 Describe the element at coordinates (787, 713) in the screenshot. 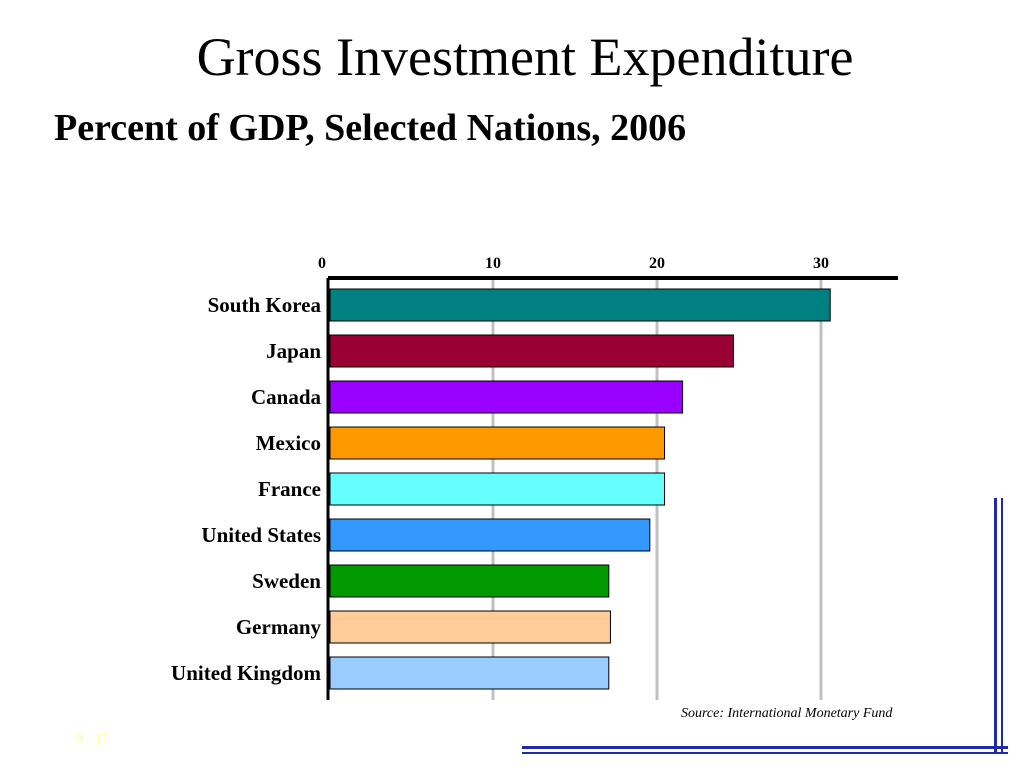

I see `source-note: Source: International Monetary Fund` at that location.